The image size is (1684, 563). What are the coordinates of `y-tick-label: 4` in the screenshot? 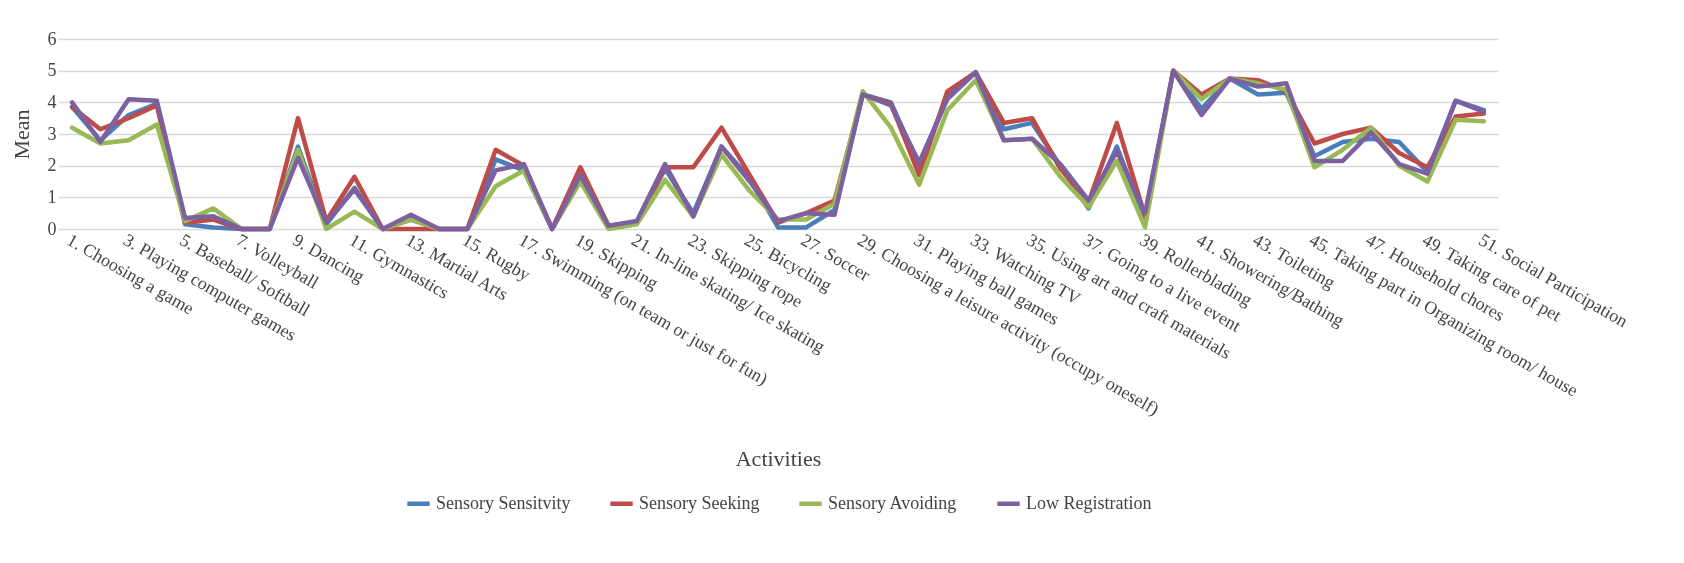 It's located at (52, 101).